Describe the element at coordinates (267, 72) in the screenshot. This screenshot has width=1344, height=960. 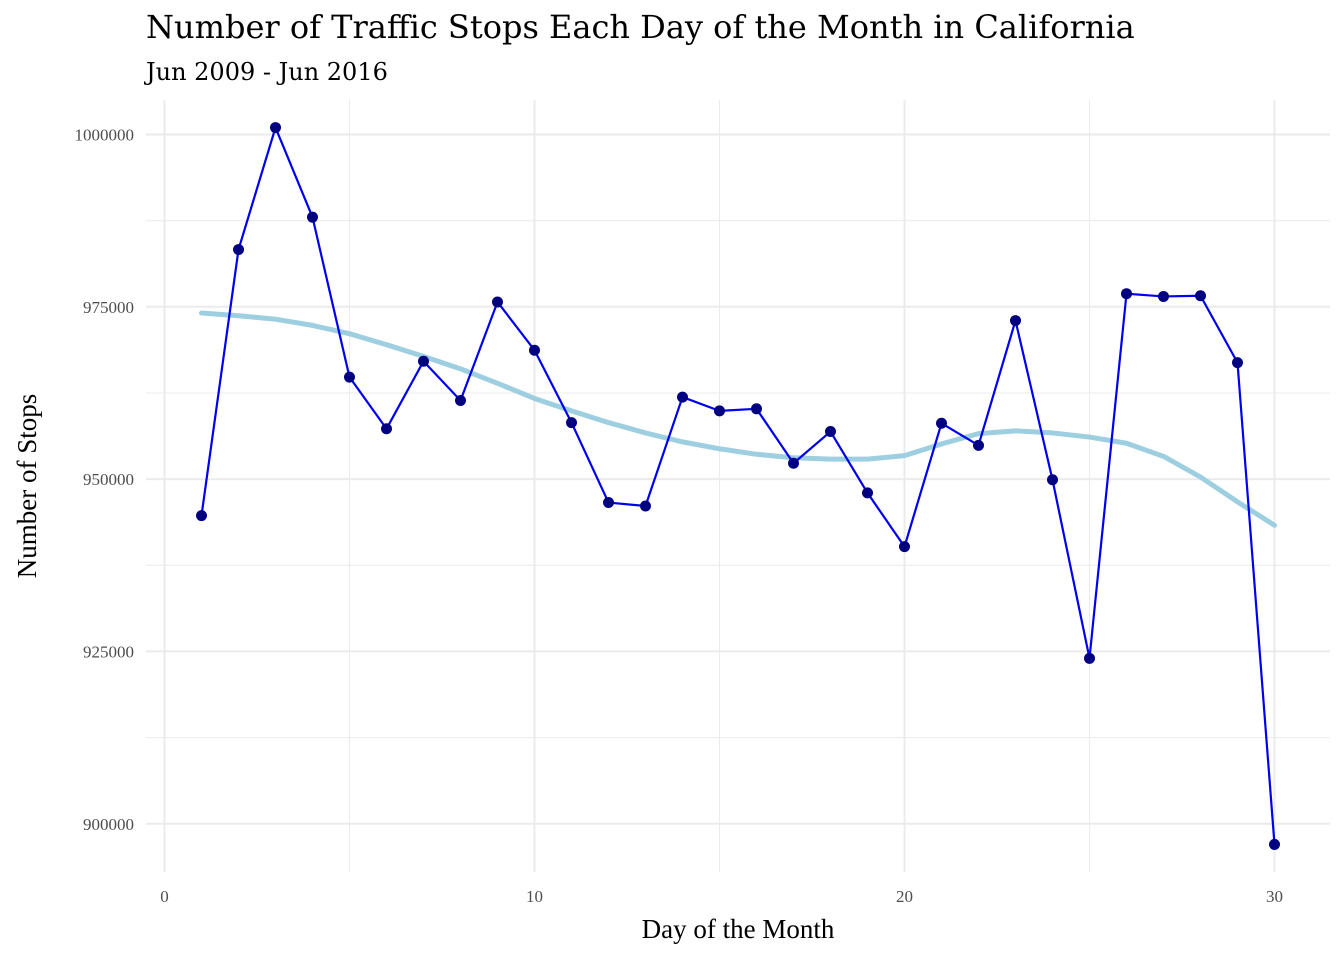
I see `chart-subtitle: Jun 2009 - Jun 2016` at that location.